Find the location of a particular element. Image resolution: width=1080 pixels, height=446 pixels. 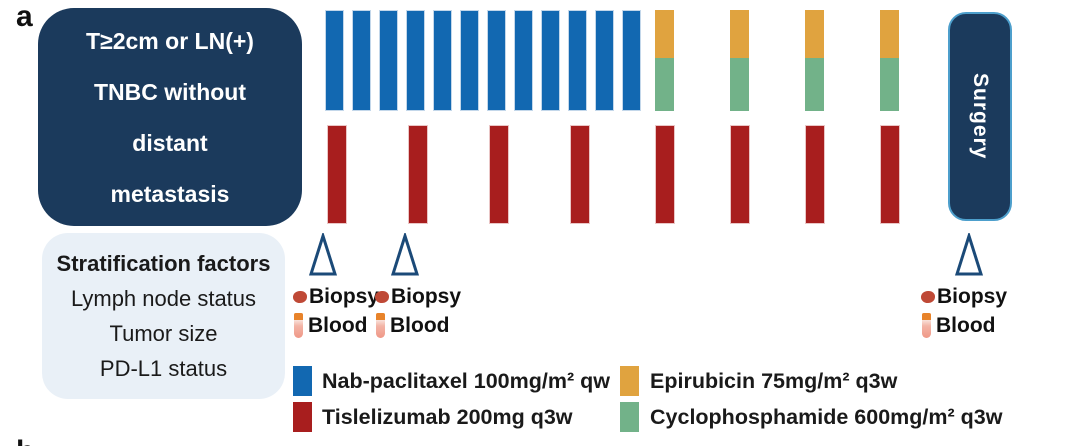

legend-label-nab-paclitaxel: Nab-paclitaxel 100mg/m² qw is located at coordinates (466, 381).